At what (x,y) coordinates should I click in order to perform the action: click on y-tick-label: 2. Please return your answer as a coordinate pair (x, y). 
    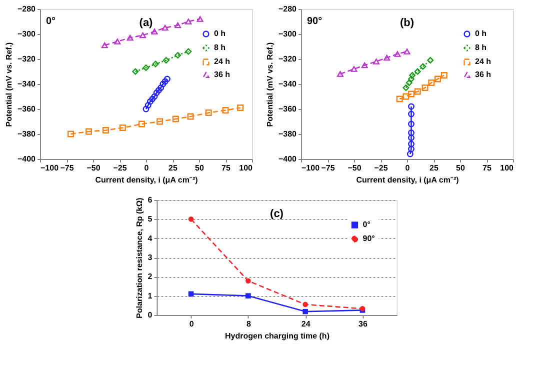
    Looking at the image, I should click on (150, 277).